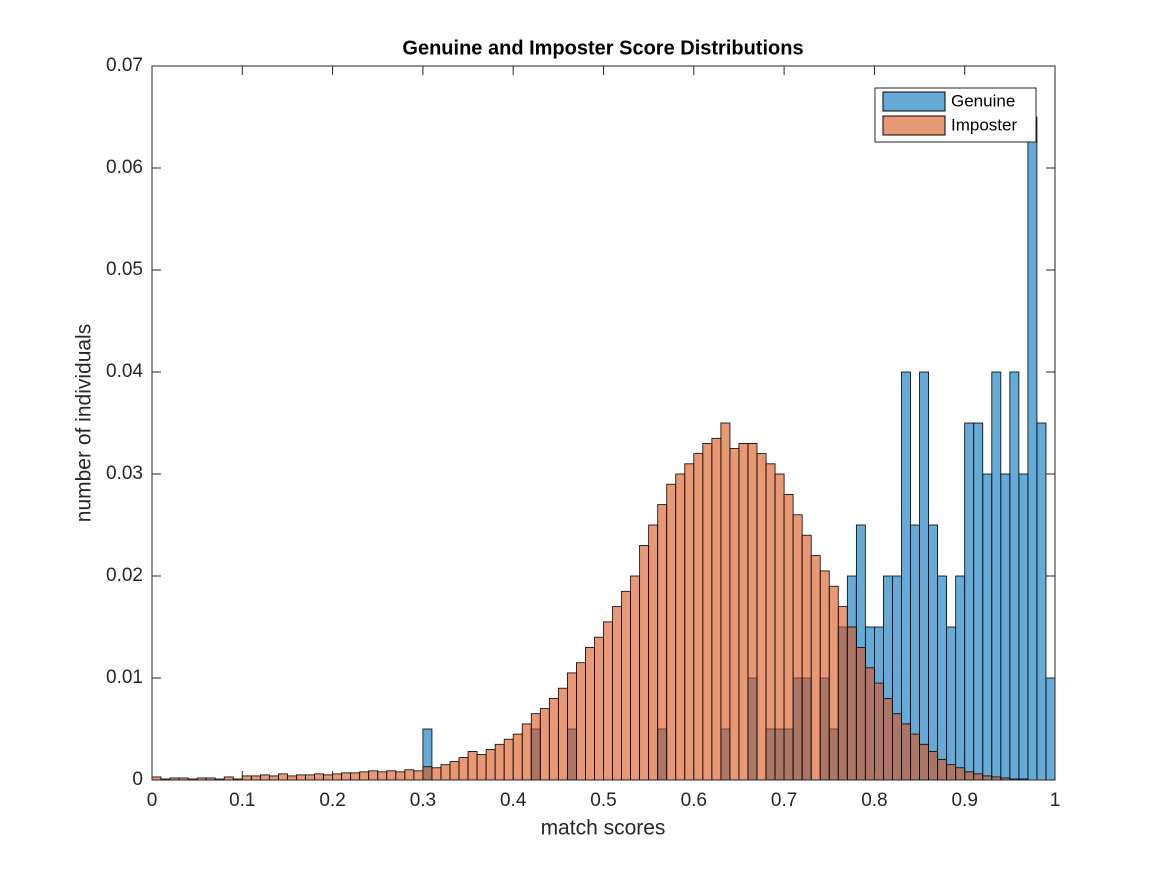  What do you see at coordinates (984, 124) in the screenshot?
I see `legend-label: Imposter` at bounding box center [984, 124].